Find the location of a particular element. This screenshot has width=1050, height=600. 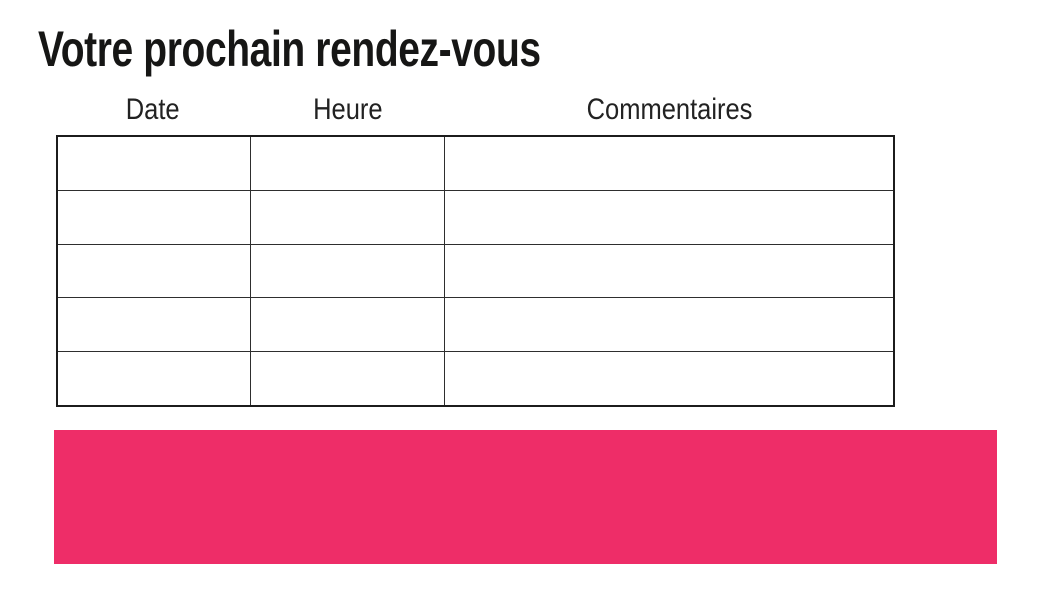

column-header-date: Date is located at coordinates (153, 110).